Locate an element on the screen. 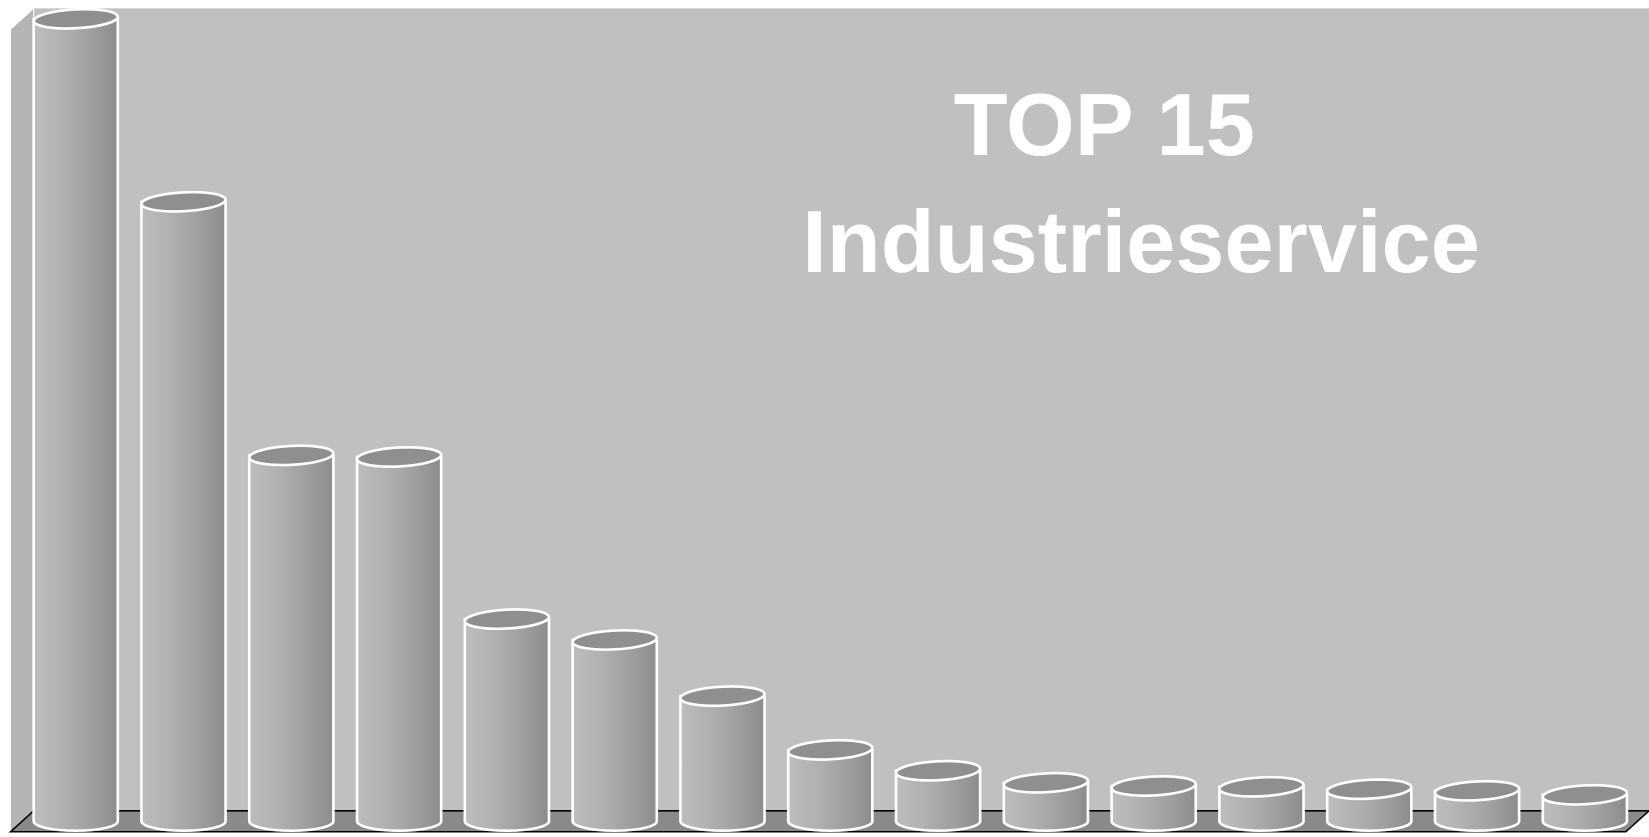 Image resolution: width=1649 pixels, height=837 pixels. chart-title: TOP 15 is located at coordinates (1104, 124).